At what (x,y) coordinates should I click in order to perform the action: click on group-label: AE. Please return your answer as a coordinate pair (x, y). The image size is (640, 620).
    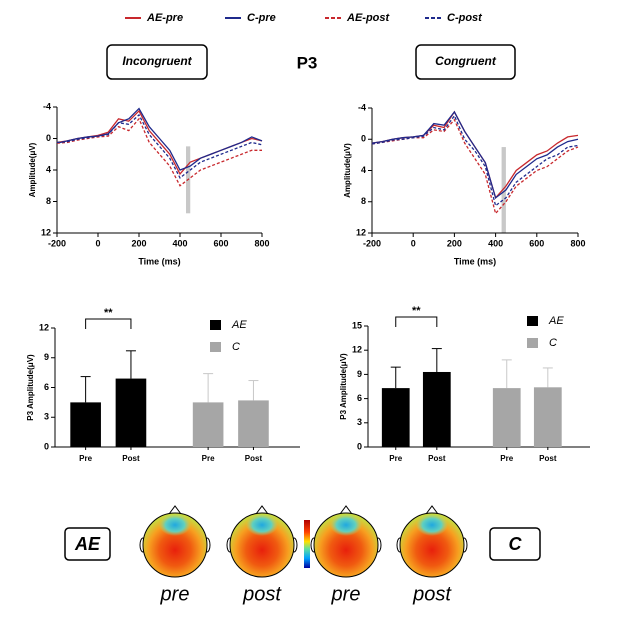
    Looking at the image, I should click on (87, 544).